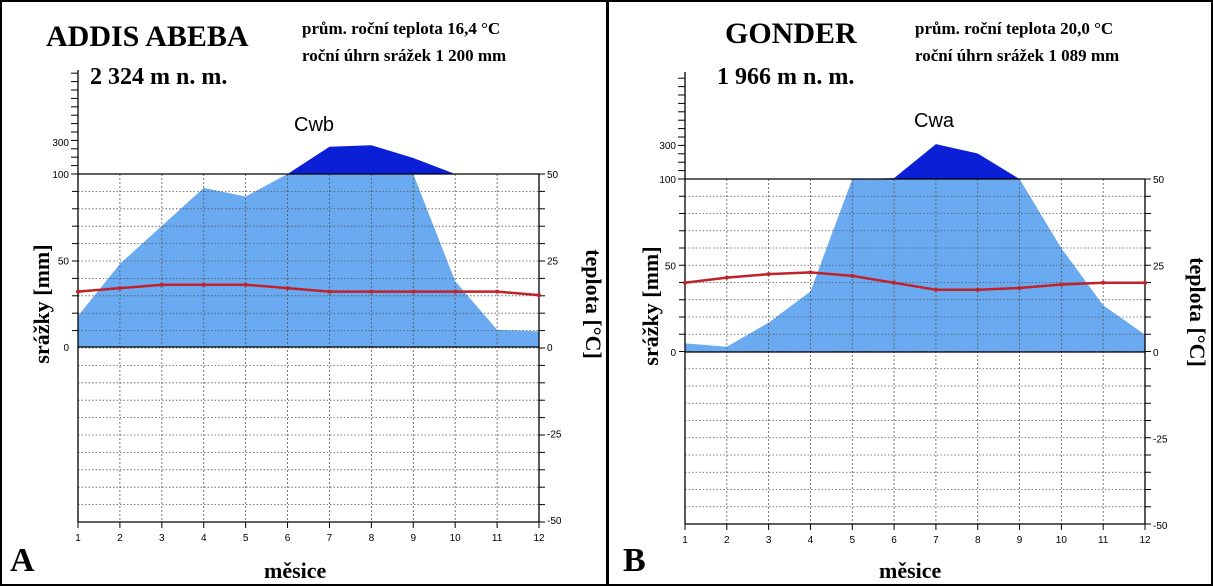 The image size is (1213, 586). I want to click on annual-precipitation-info: roční úhrn srážek 1 200 mm, so click(404, 55).